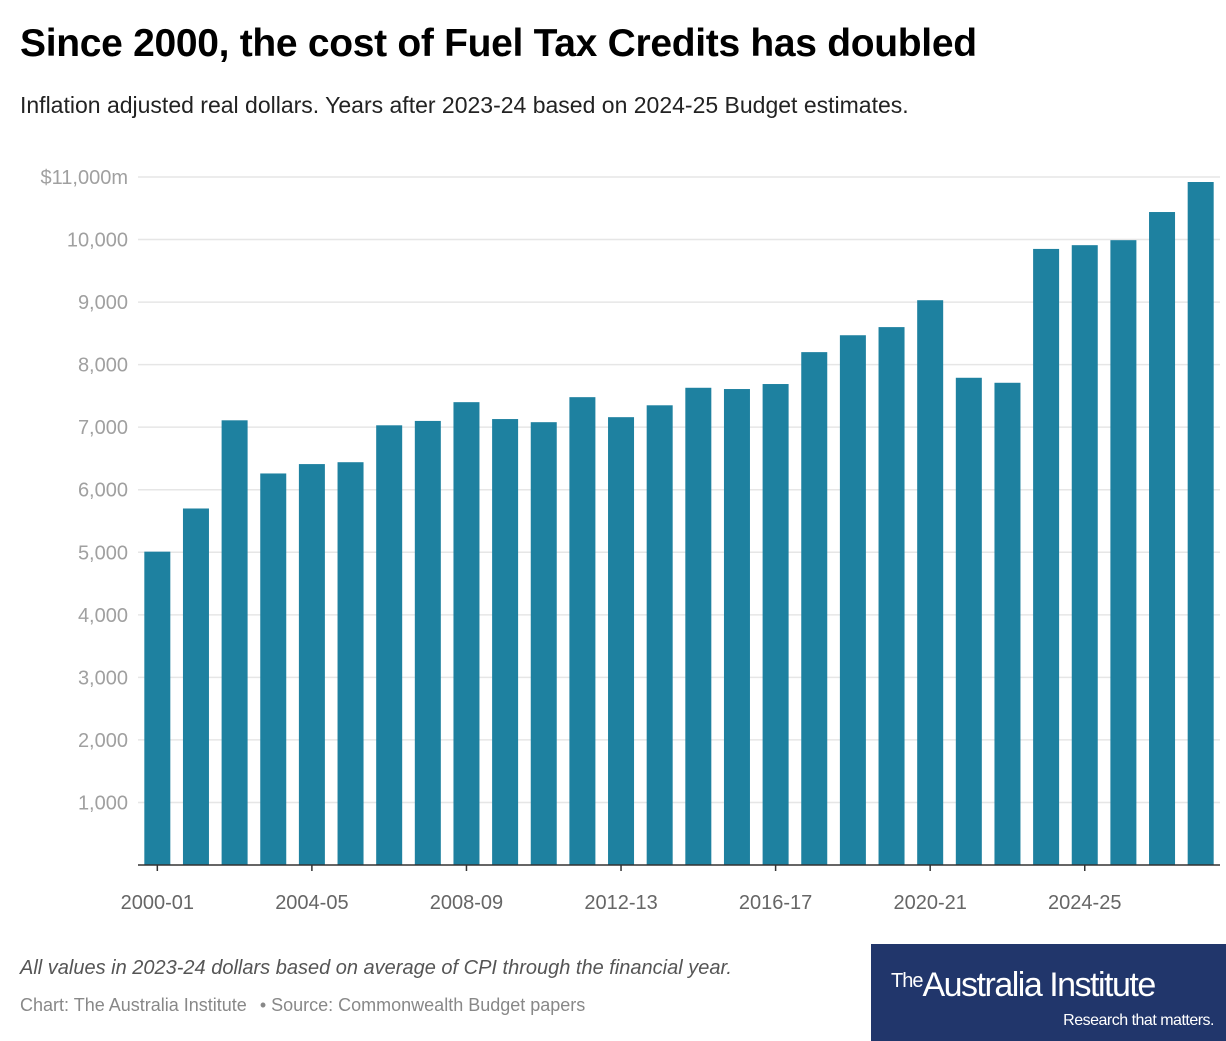  What do you see at coordinates (1023, 985) in the screenshot?
I see `logo-wordmark: TheAustralia Institute` at bounding box center [1023, 985].